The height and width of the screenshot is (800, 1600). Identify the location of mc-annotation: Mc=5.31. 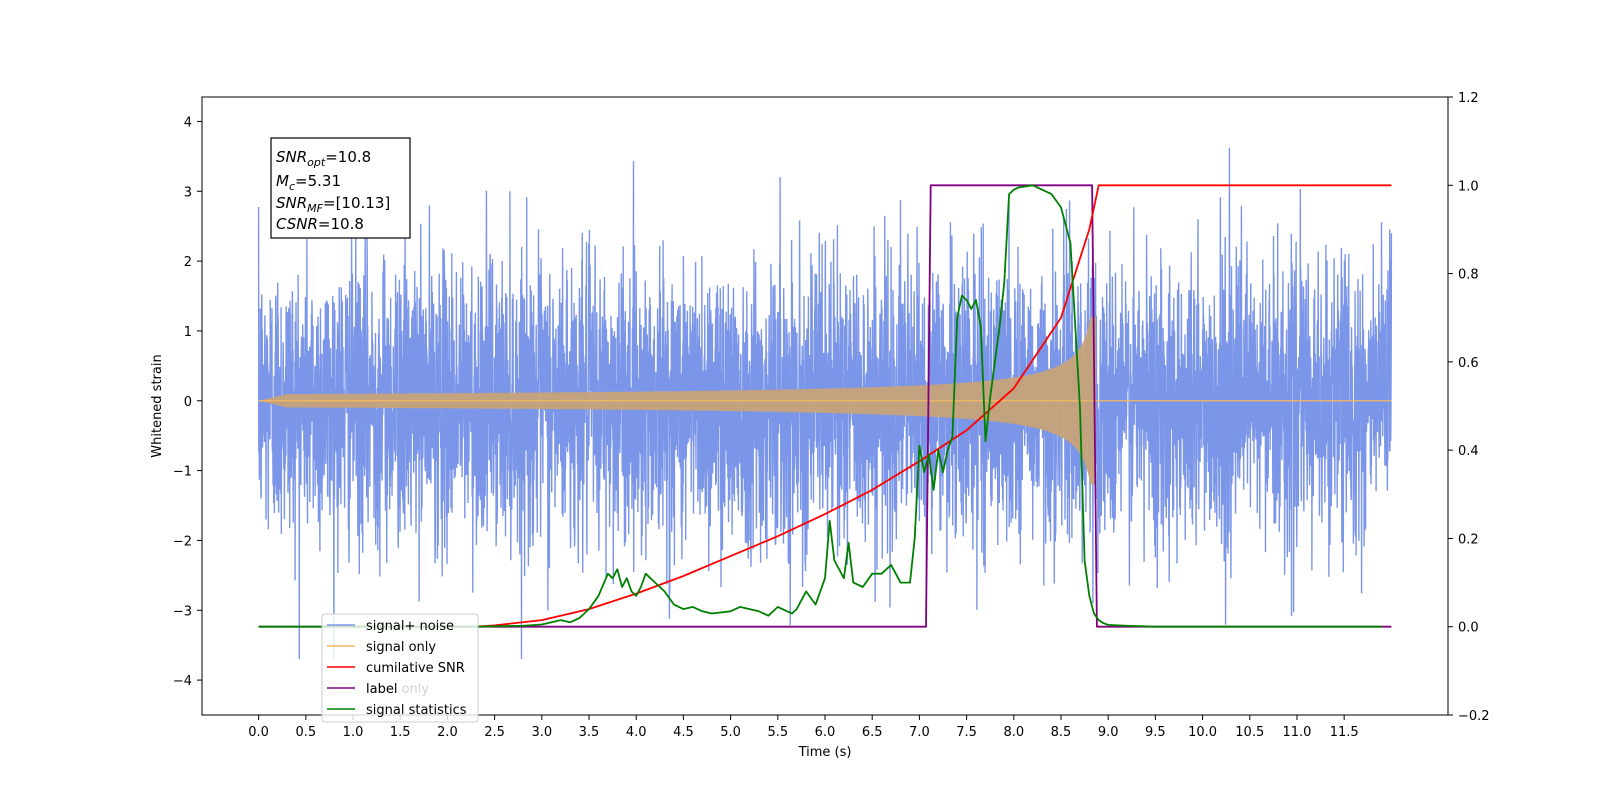
(308, 182).